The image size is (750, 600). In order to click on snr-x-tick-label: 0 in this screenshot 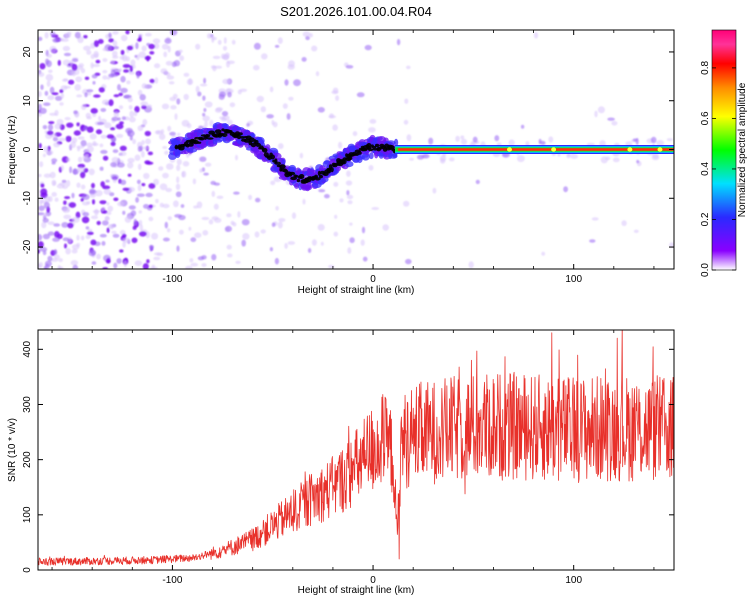, I will do `click(373, 580)`.